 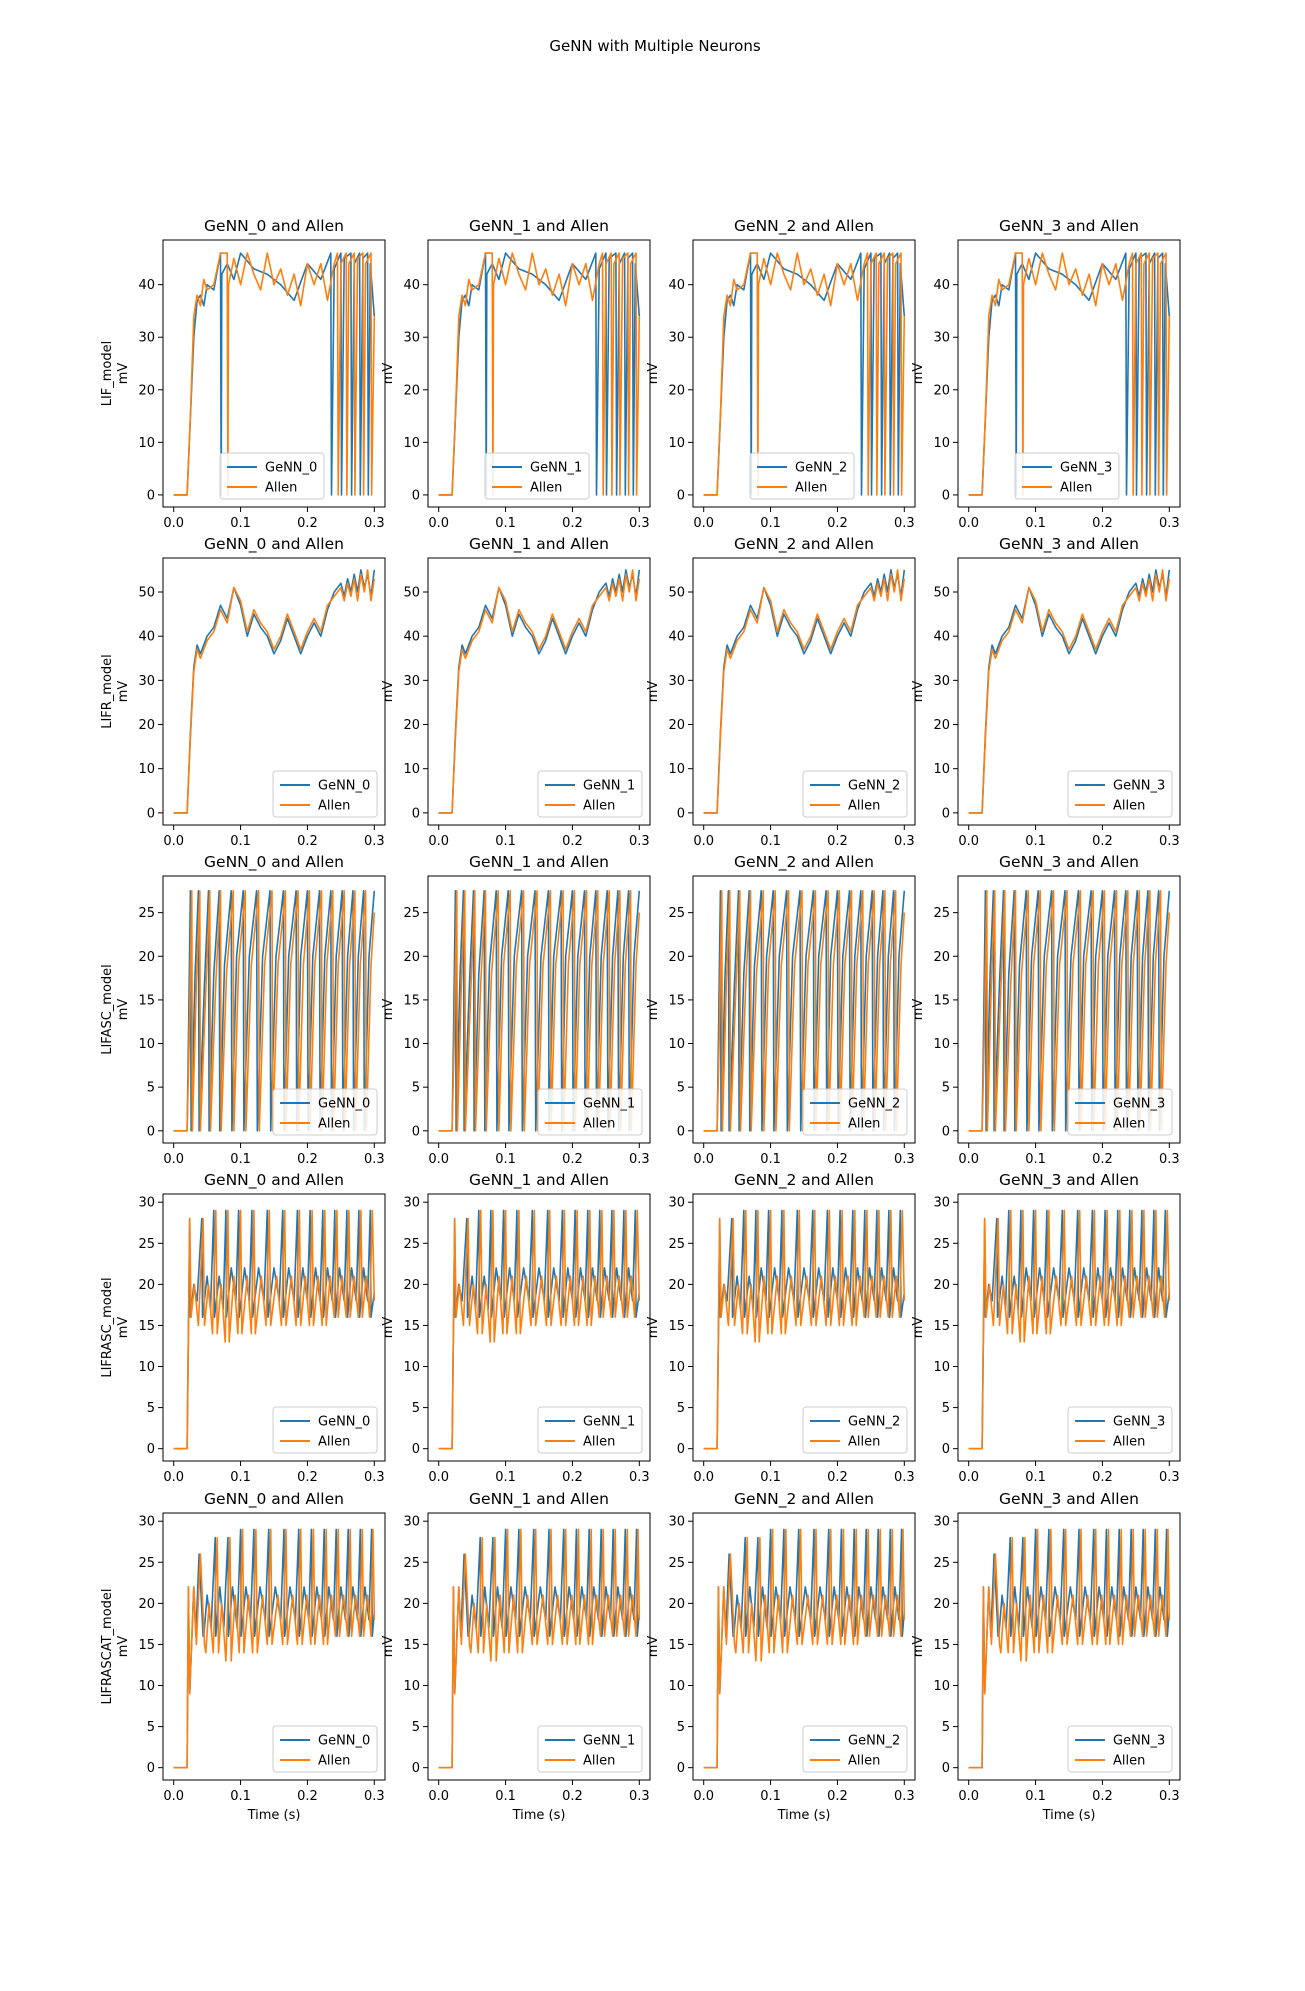 What do you see at coordinates (676, 285) in the screenshot?
I see `y-tick-label: 40` at bounding box center [676, 285].